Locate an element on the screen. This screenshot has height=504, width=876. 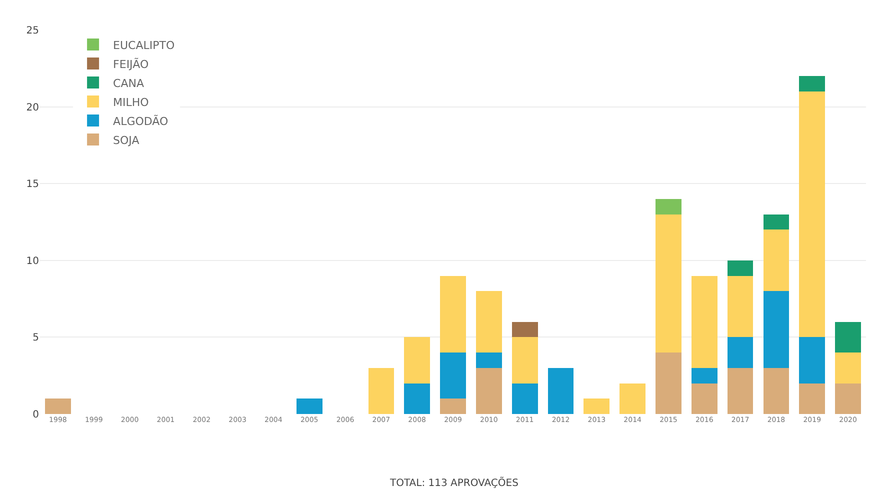
y-tick-label: 25 is located at coordinates (32, 31).